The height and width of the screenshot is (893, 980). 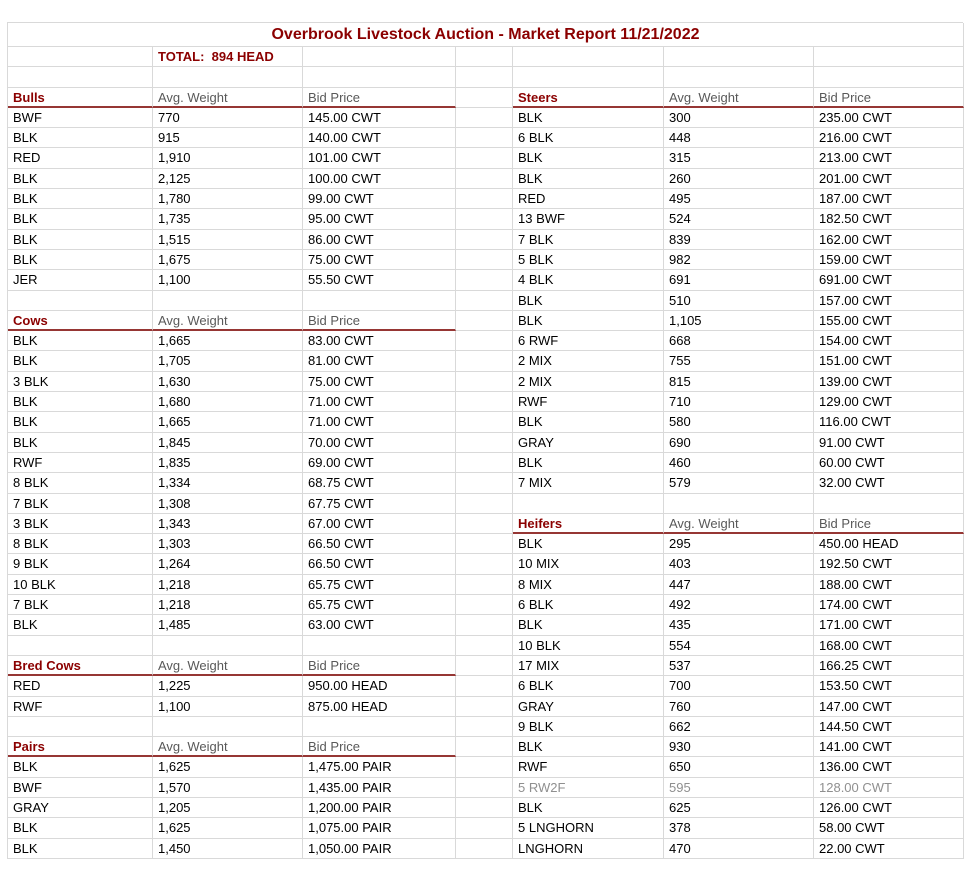 What do you see at coordinates (739, 300) in the screenshot?
I see `avg-weight-cell: 510` at bounding box center [739, 300].